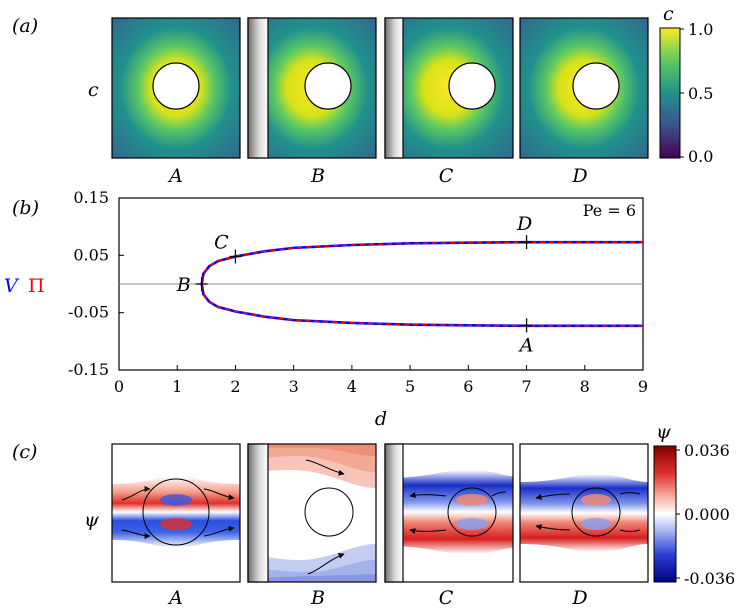  What do you see at coordinates (686, 84) in the screenshot?
I see `colorbar-c: c 1.0 0.5 0.0` at bounding box center [686, 84].